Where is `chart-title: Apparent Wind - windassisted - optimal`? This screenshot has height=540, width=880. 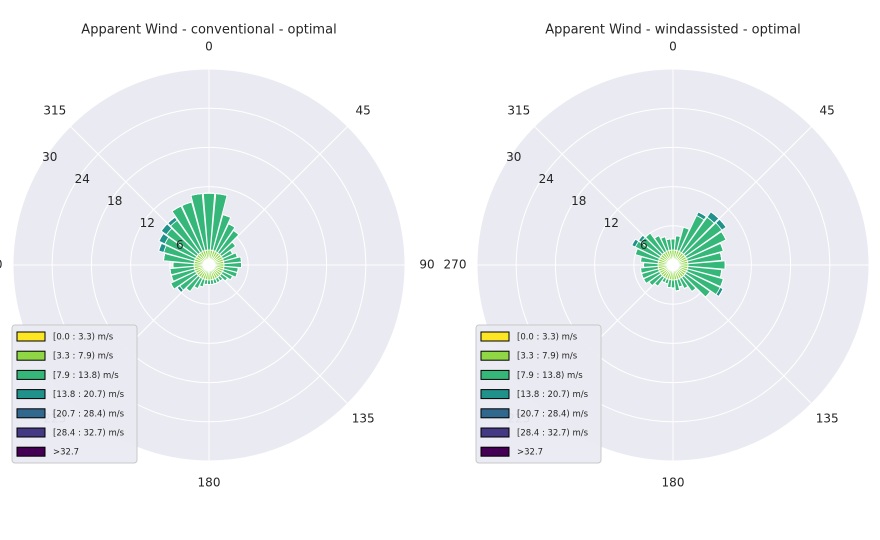 chart-title: Apparent Wind - windassisted - optimal is located at coordinates (673, 30).